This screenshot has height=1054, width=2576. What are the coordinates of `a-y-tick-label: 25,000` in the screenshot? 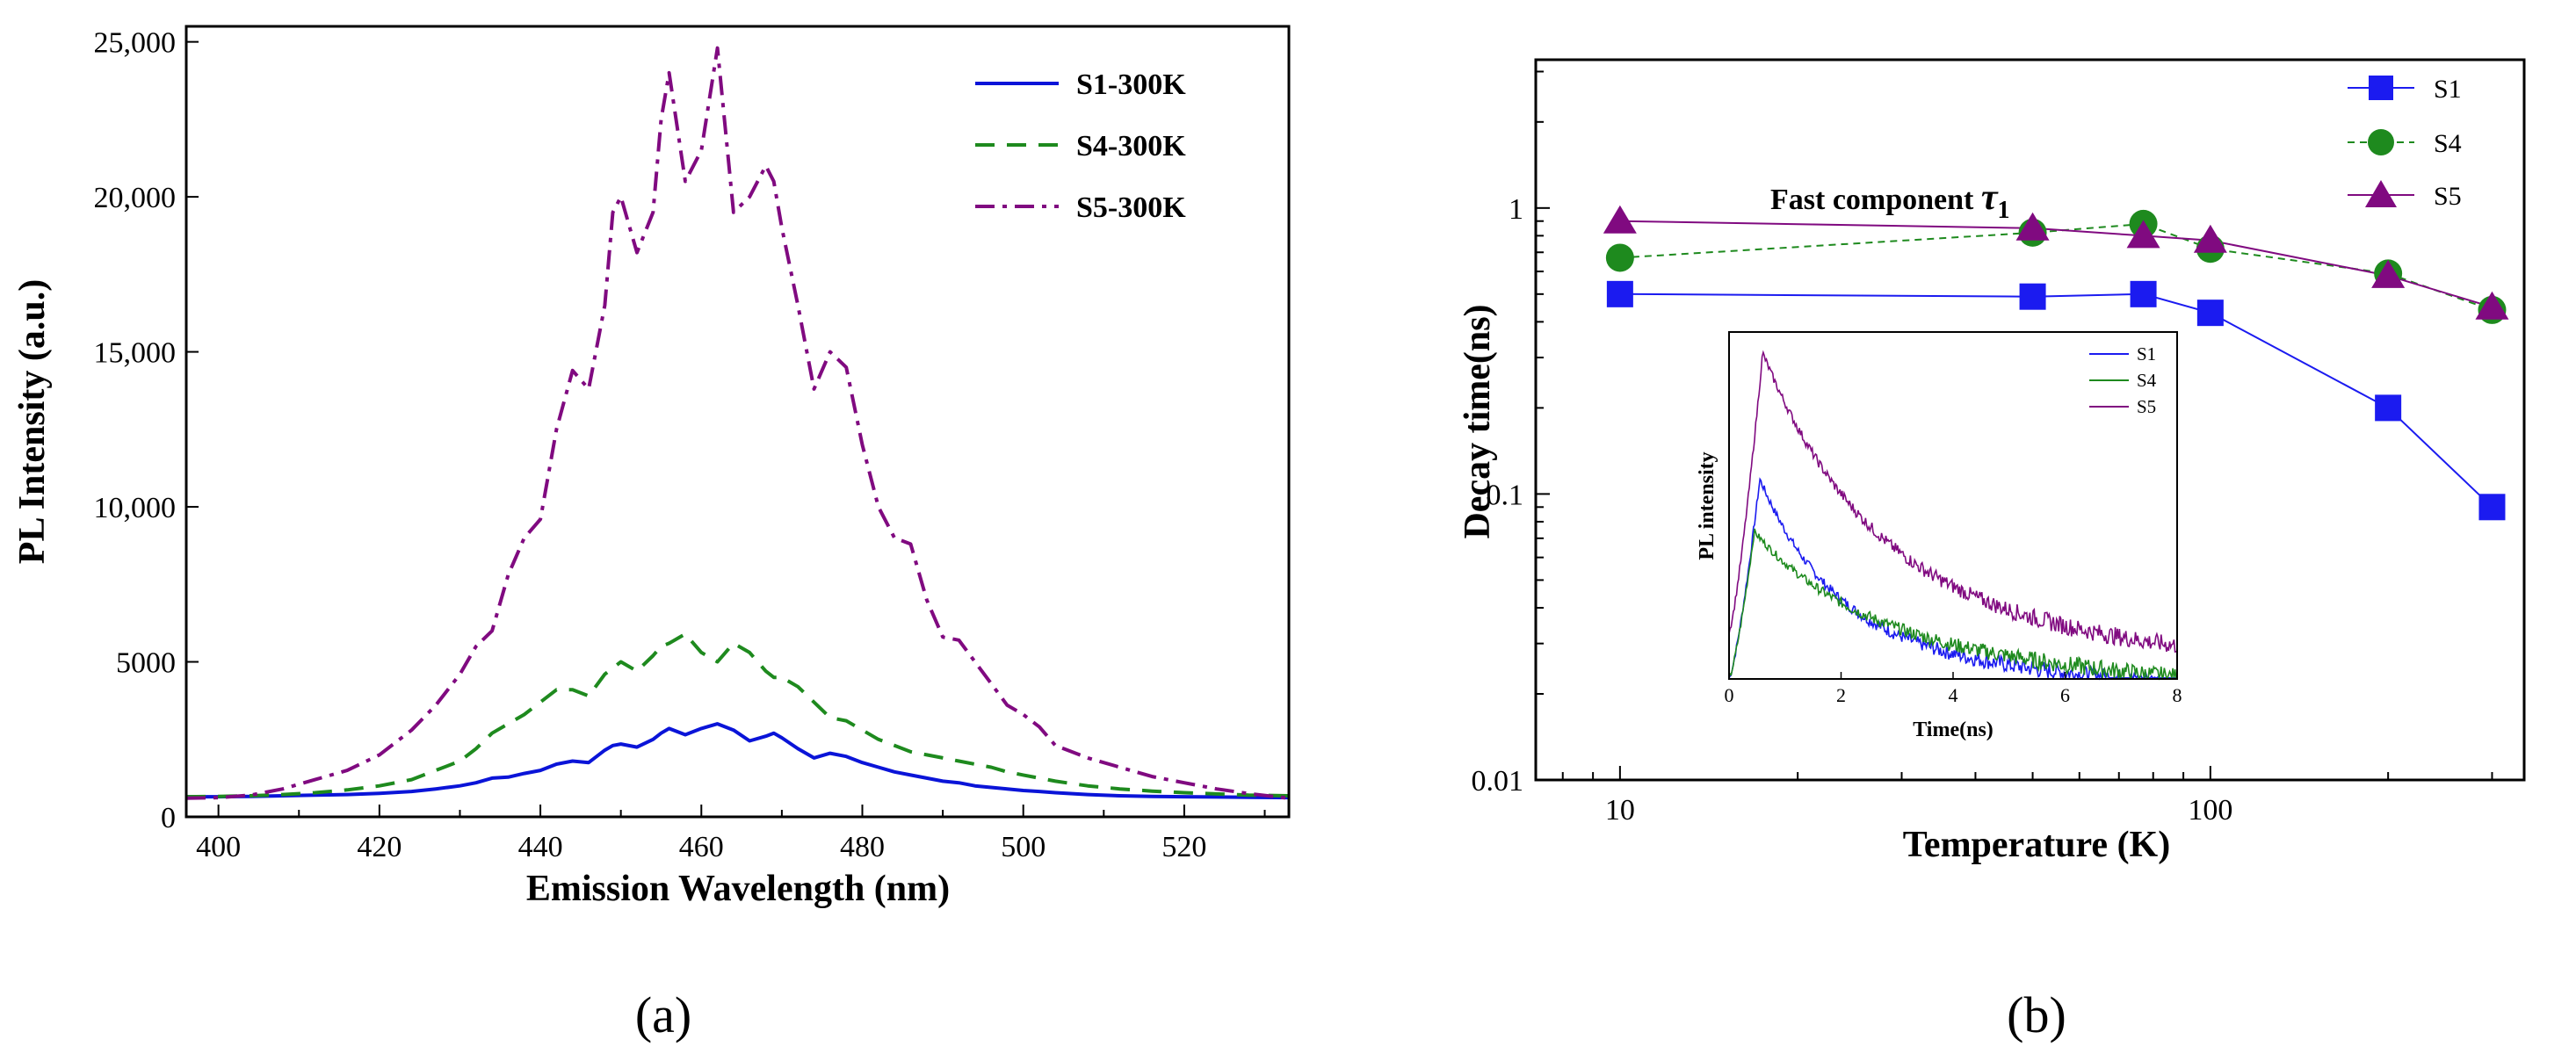 It's located at (135, 43).